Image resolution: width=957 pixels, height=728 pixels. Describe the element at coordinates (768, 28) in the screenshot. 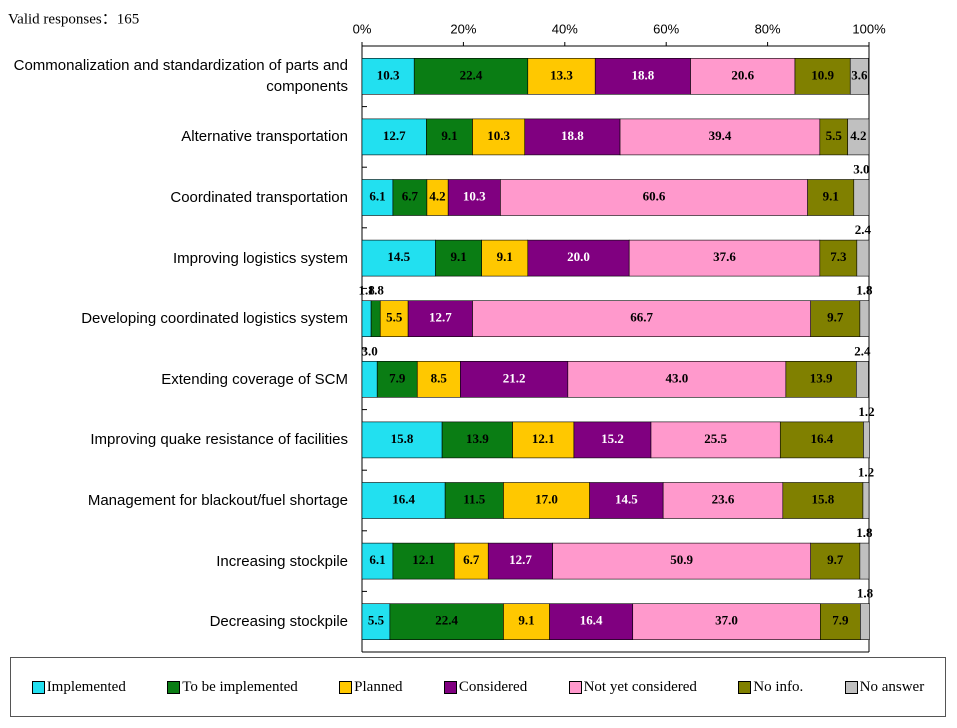

I see `x-tick-label: 80%` at that location.